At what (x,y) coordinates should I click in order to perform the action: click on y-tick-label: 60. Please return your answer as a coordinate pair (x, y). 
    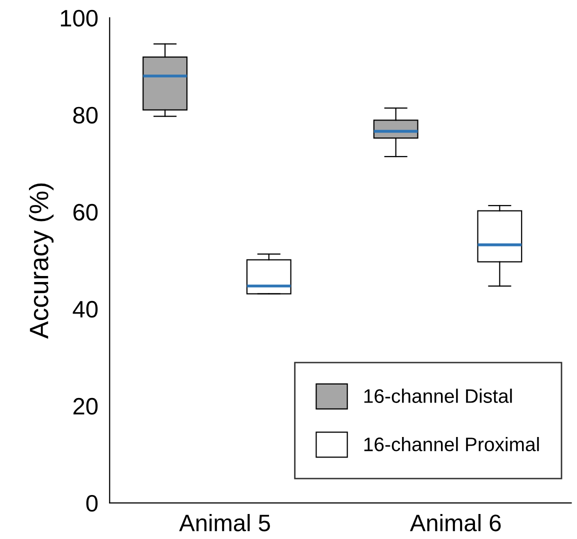
    Looking at the image, I should click on (85, 212).